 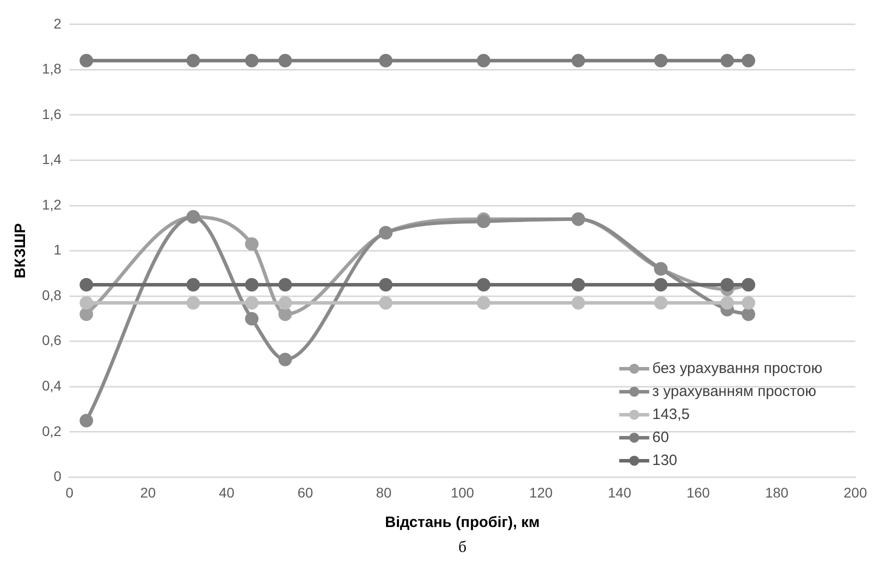 I want to click on x-tick-label: 100, so click(x=462, y=492).